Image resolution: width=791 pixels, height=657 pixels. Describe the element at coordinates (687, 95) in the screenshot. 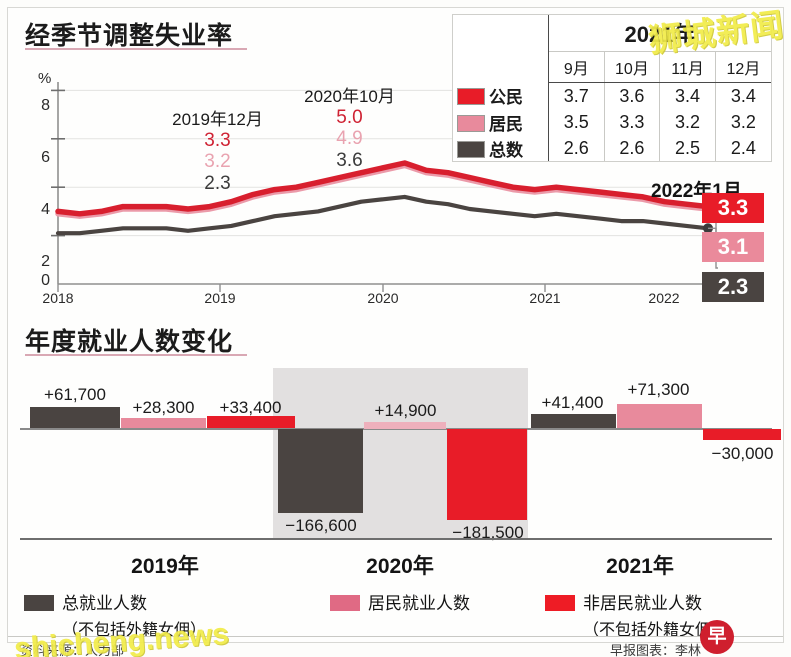

I see `cell-citizen-11: 3.4` at that location.